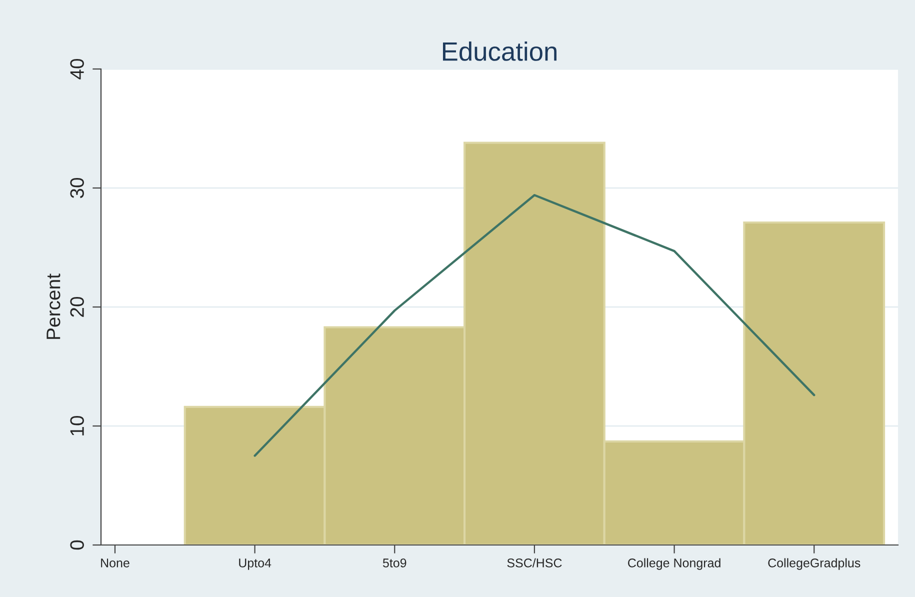 Image resolution: width=915 pixels, height=597 pixels. What do you see at coordinates (77, 69) in the screenshot?
I see `y-tick-label: 40` at bounding box center [77, 69].